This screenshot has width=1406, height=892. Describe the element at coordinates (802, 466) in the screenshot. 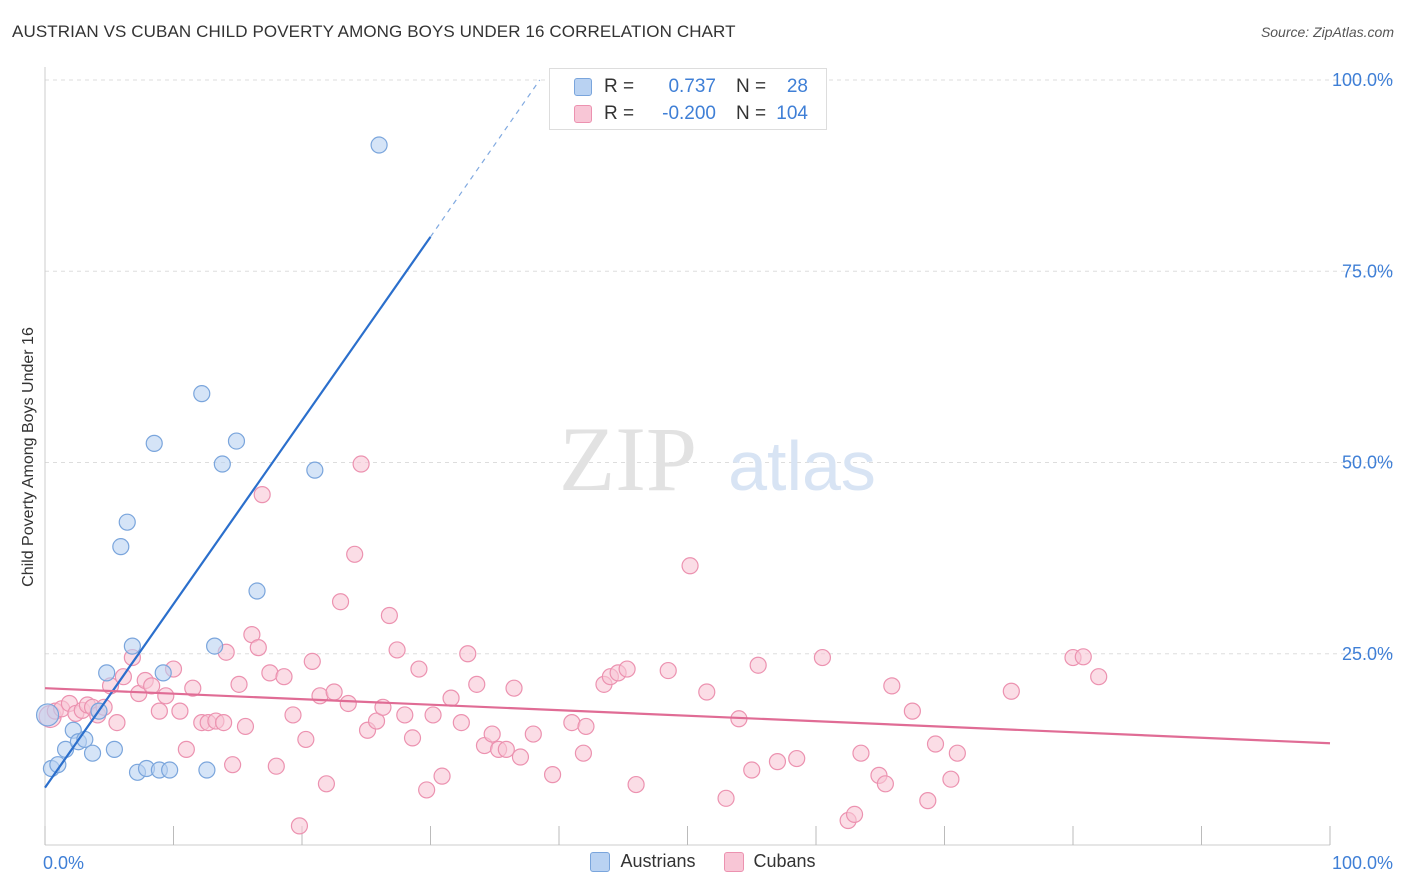

I see `watermark-atlas: atlas` at that location.